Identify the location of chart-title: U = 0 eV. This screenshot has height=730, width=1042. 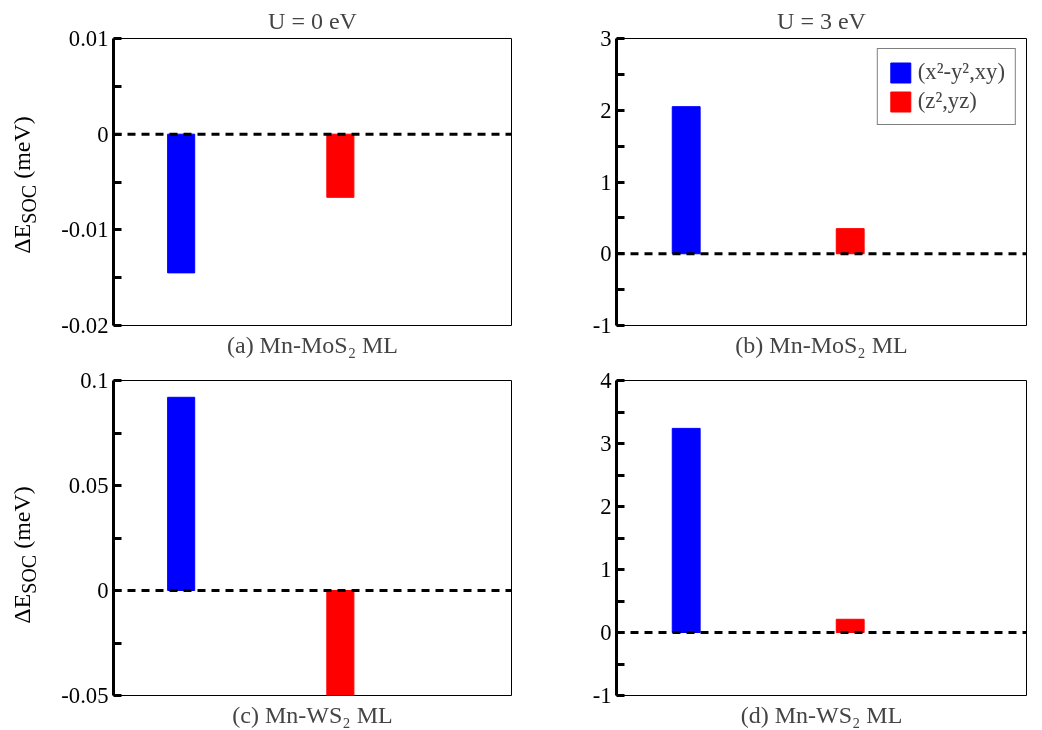
(313, 20).